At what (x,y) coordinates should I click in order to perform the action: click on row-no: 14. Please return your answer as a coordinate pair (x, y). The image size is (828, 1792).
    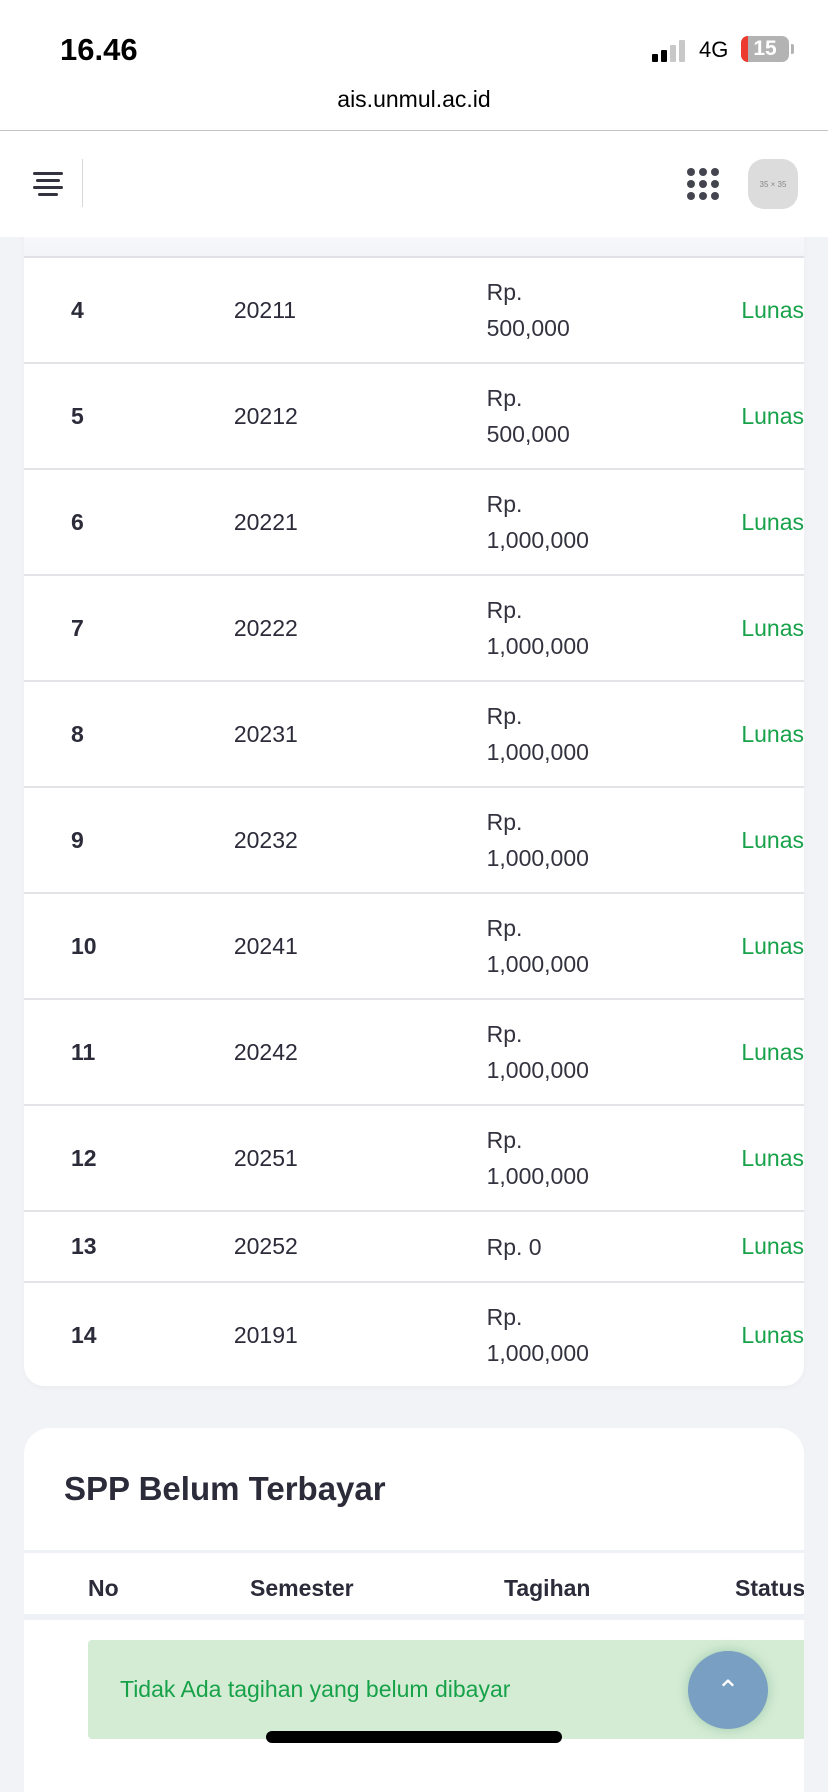
    Looking at the image, I should click on (84, 1334).